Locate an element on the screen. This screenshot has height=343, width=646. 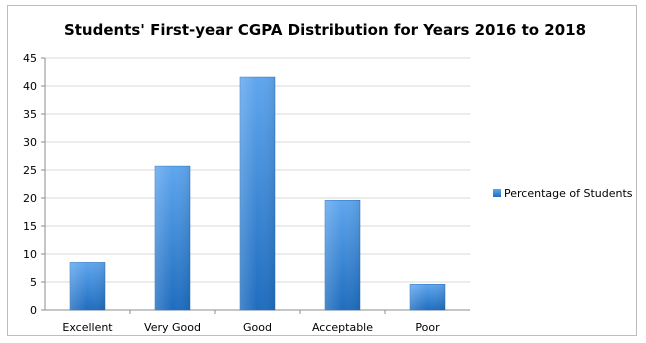
x-tick-label: Good is located at coordinates (257, 327).